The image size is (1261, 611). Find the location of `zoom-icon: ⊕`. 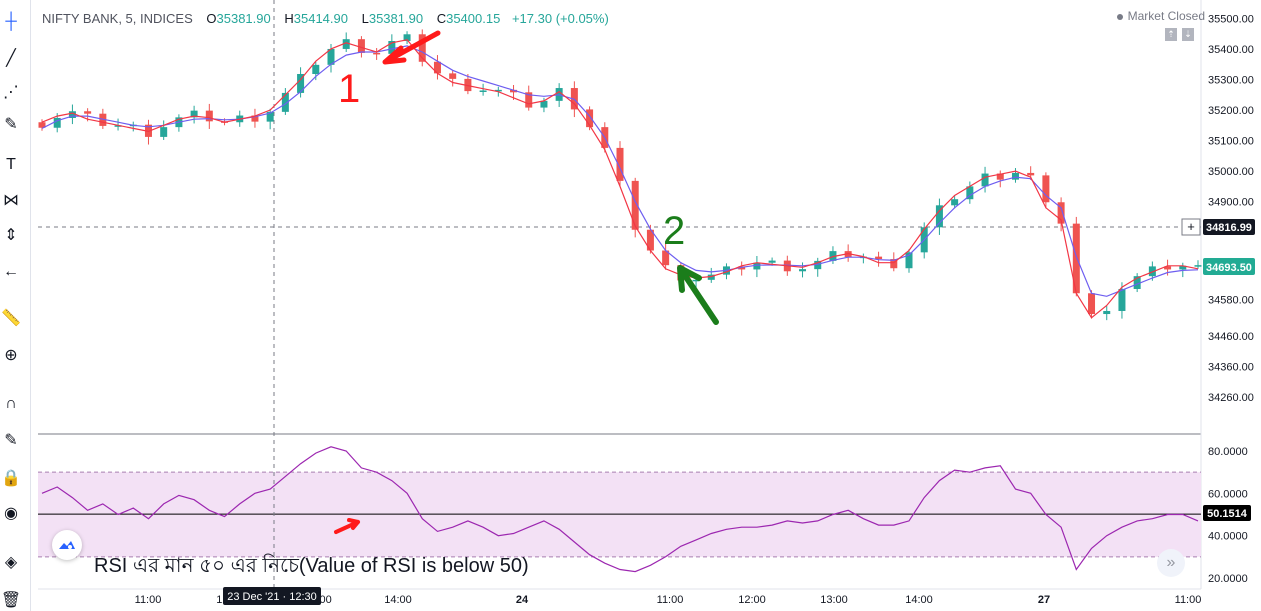

zoom-icon: ⊕ is located at coordinates (11, 355).